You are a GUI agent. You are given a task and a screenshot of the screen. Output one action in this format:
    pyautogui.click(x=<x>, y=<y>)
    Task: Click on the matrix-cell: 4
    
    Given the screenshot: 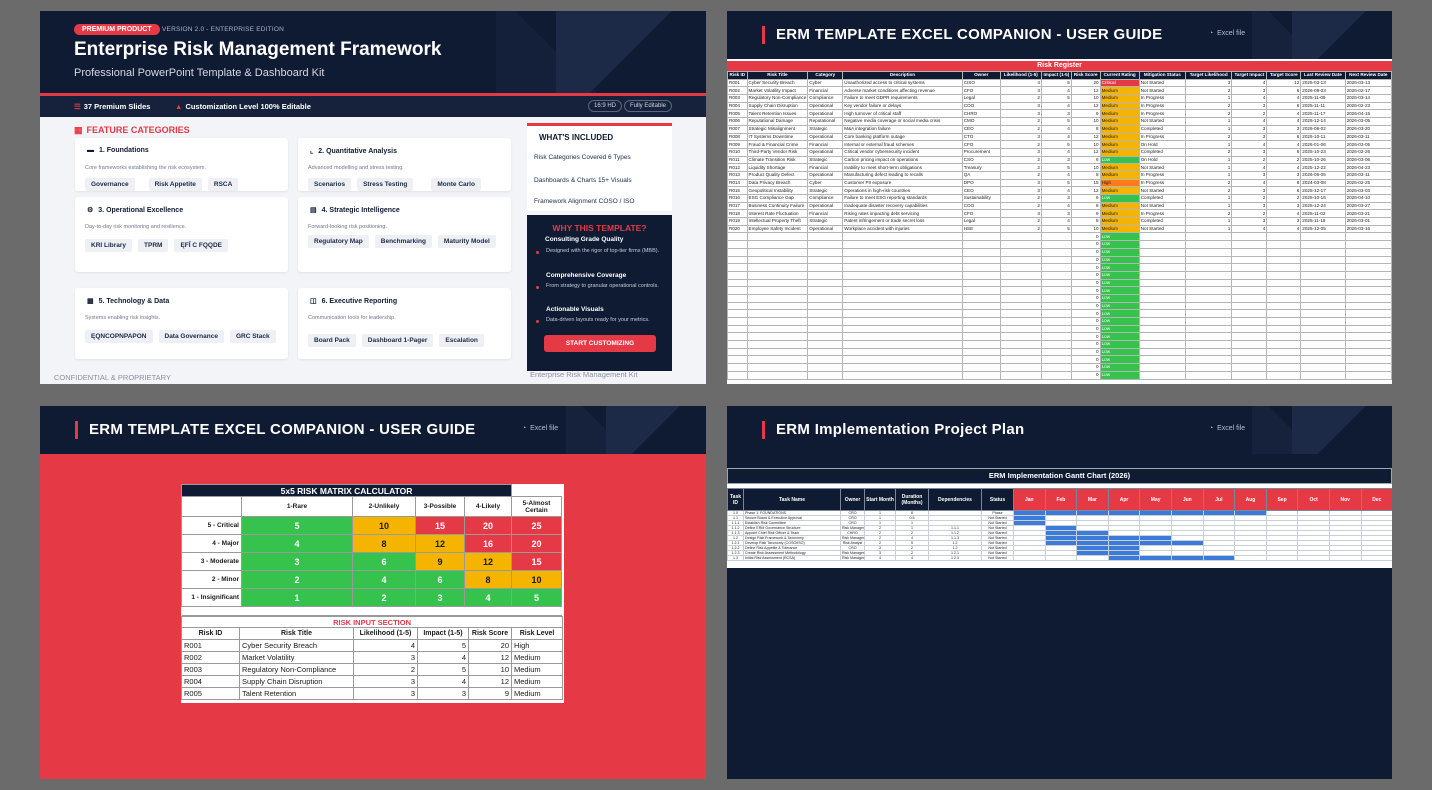 What is the action you would take?
    pyautogui.click(x=297, y=543)
    